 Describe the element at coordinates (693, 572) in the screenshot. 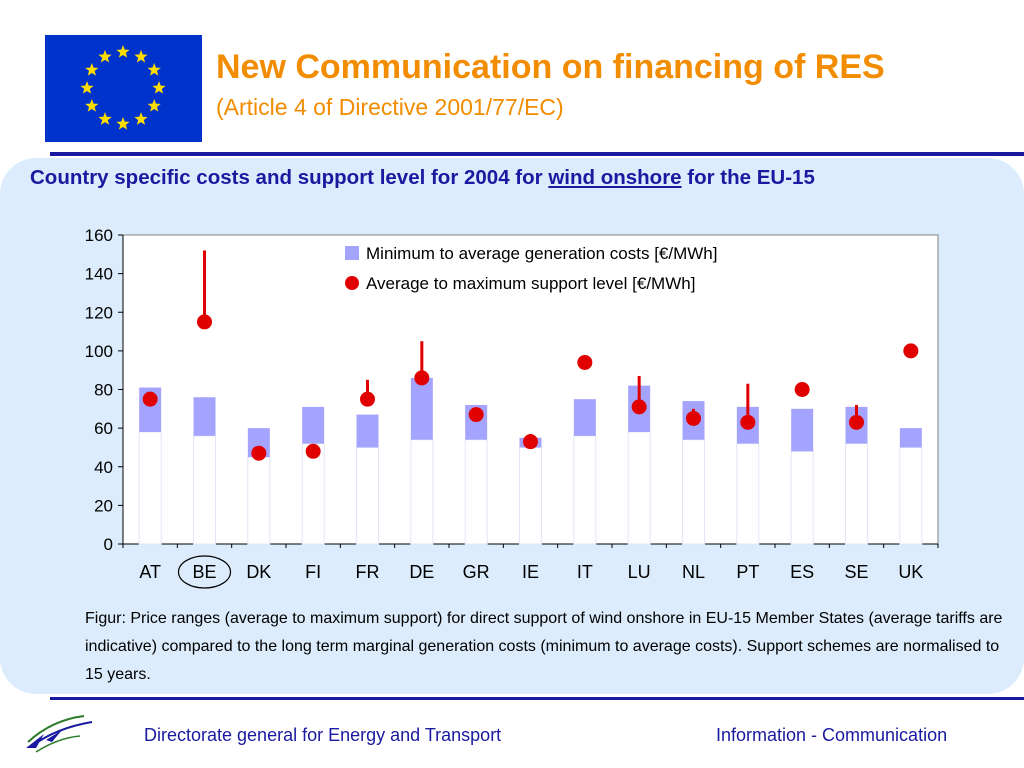

I see `x-tick-label: NL` at that location.